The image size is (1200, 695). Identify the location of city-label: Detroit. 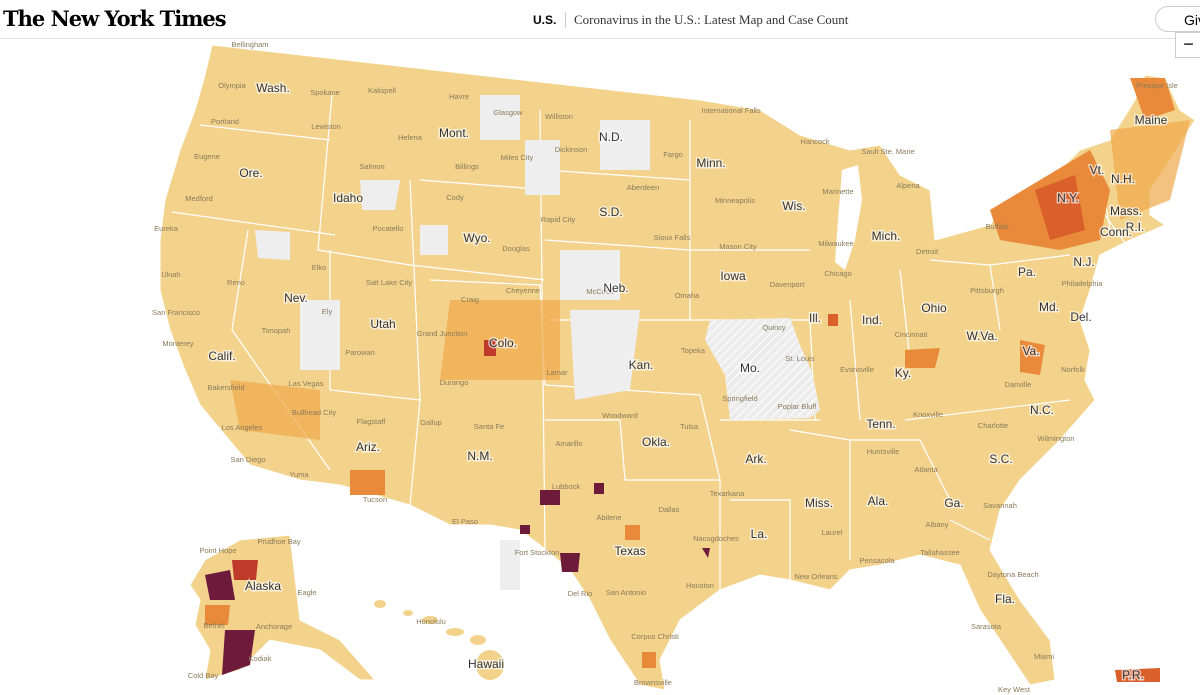
(927, 251).